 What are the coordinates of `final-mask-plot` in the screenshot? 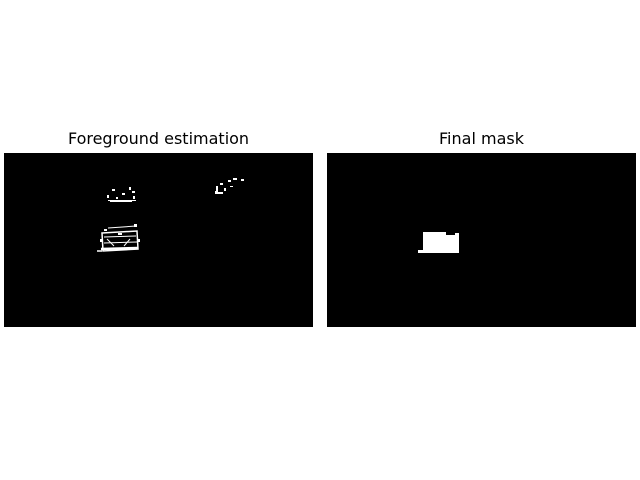 It's located at (438, 242).